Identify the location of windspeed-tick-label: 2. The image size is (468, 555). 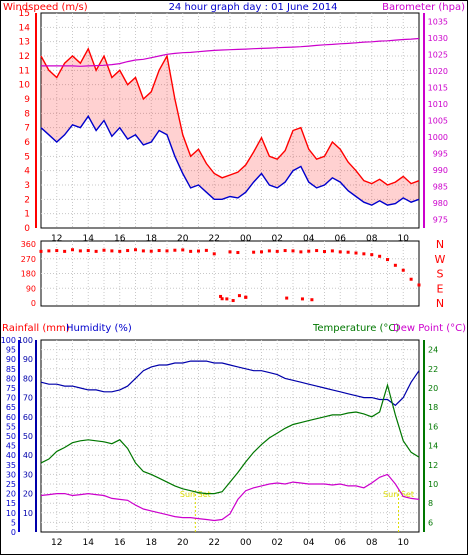
(27, 200).